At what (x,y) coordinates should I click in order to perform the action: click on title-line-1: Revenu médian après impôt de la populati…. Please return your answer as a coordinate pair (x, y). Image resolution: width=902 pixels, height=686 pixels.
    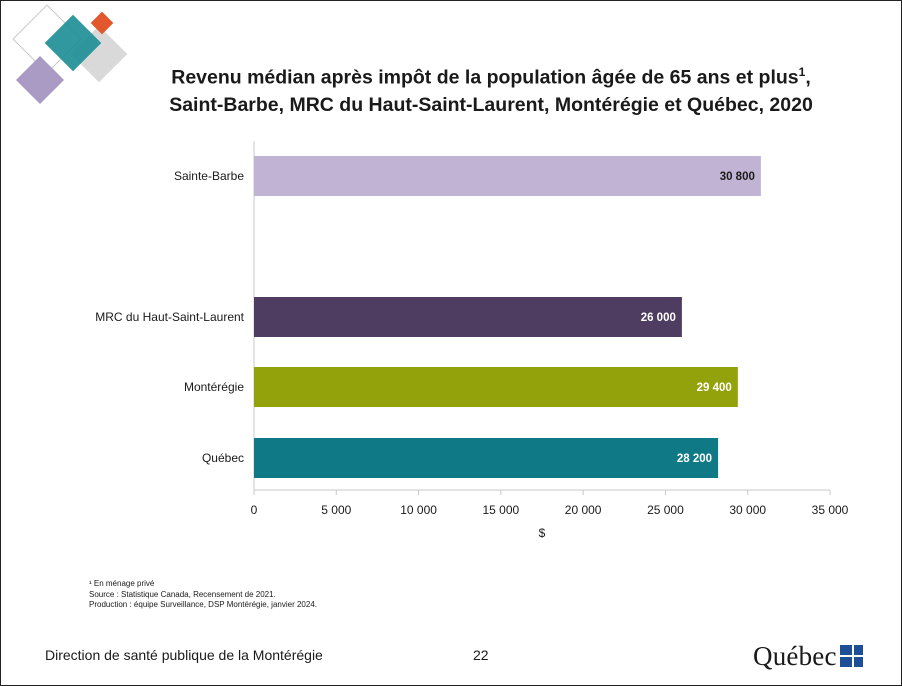
    Looking at the image, I should click on (485, 77).